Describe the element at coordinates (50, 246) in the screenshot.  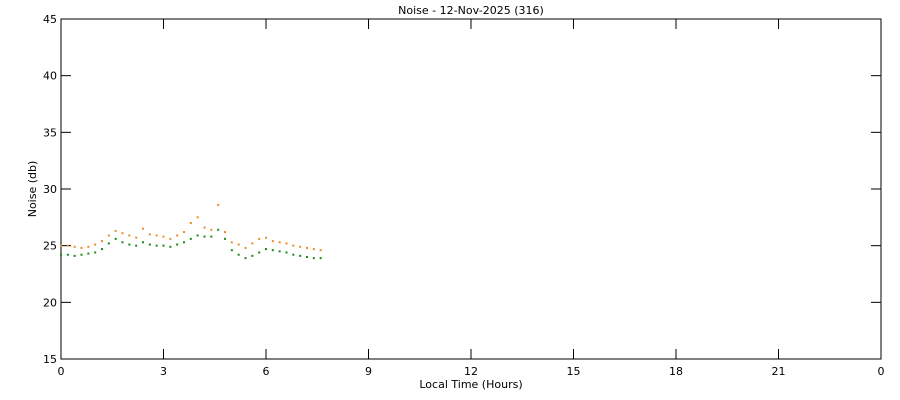
I see `y-tick-label: 25` at that location.